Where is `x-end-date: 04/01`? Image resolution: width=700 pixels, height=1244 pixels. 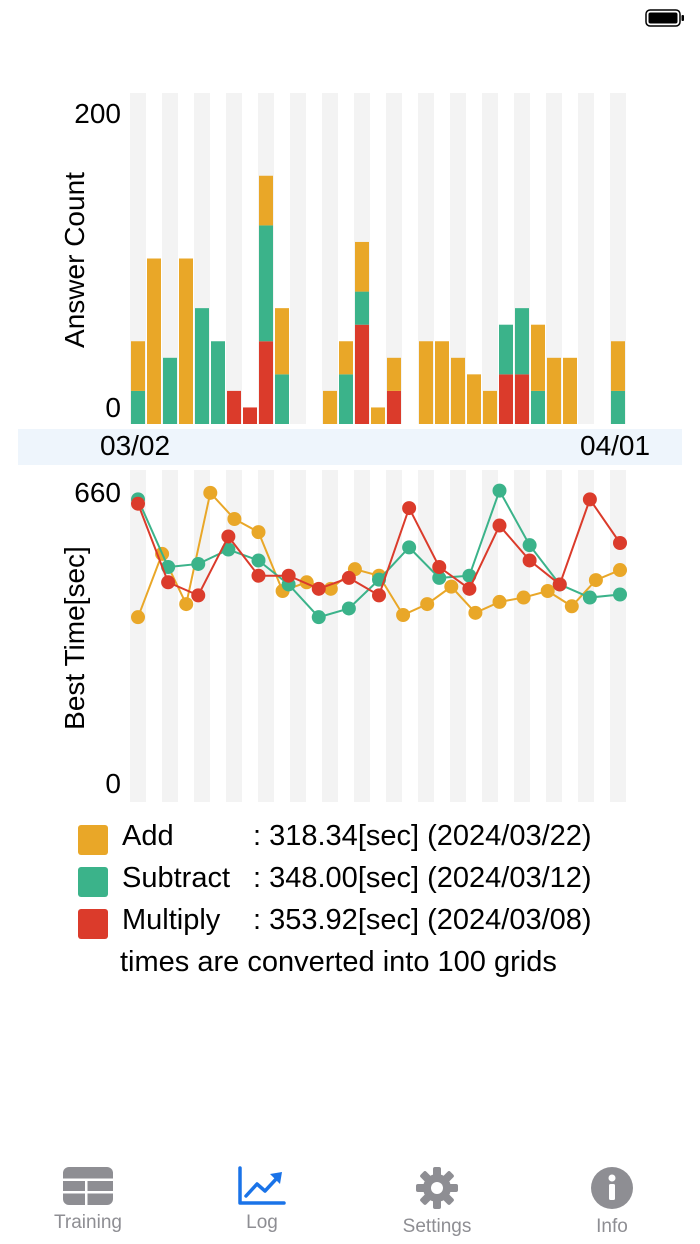 x-end-date: 04/01 is located at coordinates (615, 445).